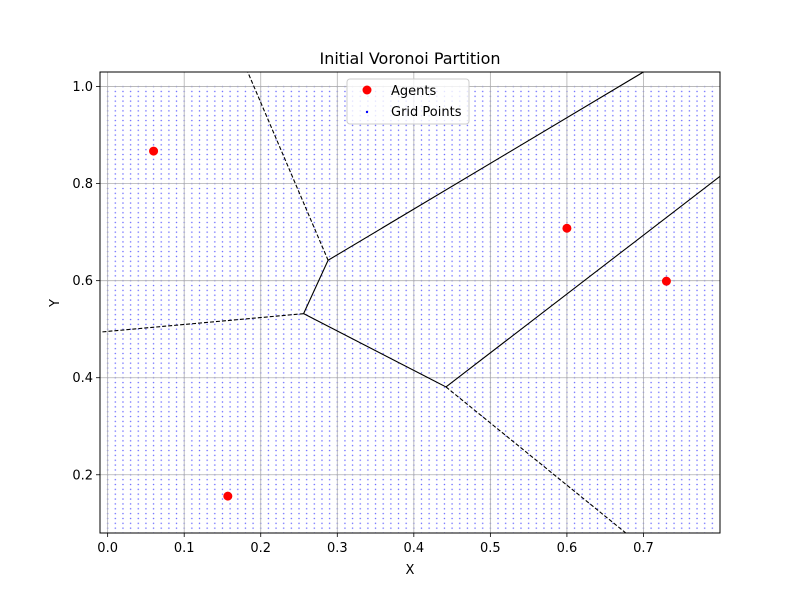 This screenshot has height=600, width=800. What do you see at coordinates (375, 544) in the screenshot?
I see `x-axis-ticks: 0.0 0.1 0.2 0.3 0.4 0.5 0.6 0.7` at bounding box center [375, 544].